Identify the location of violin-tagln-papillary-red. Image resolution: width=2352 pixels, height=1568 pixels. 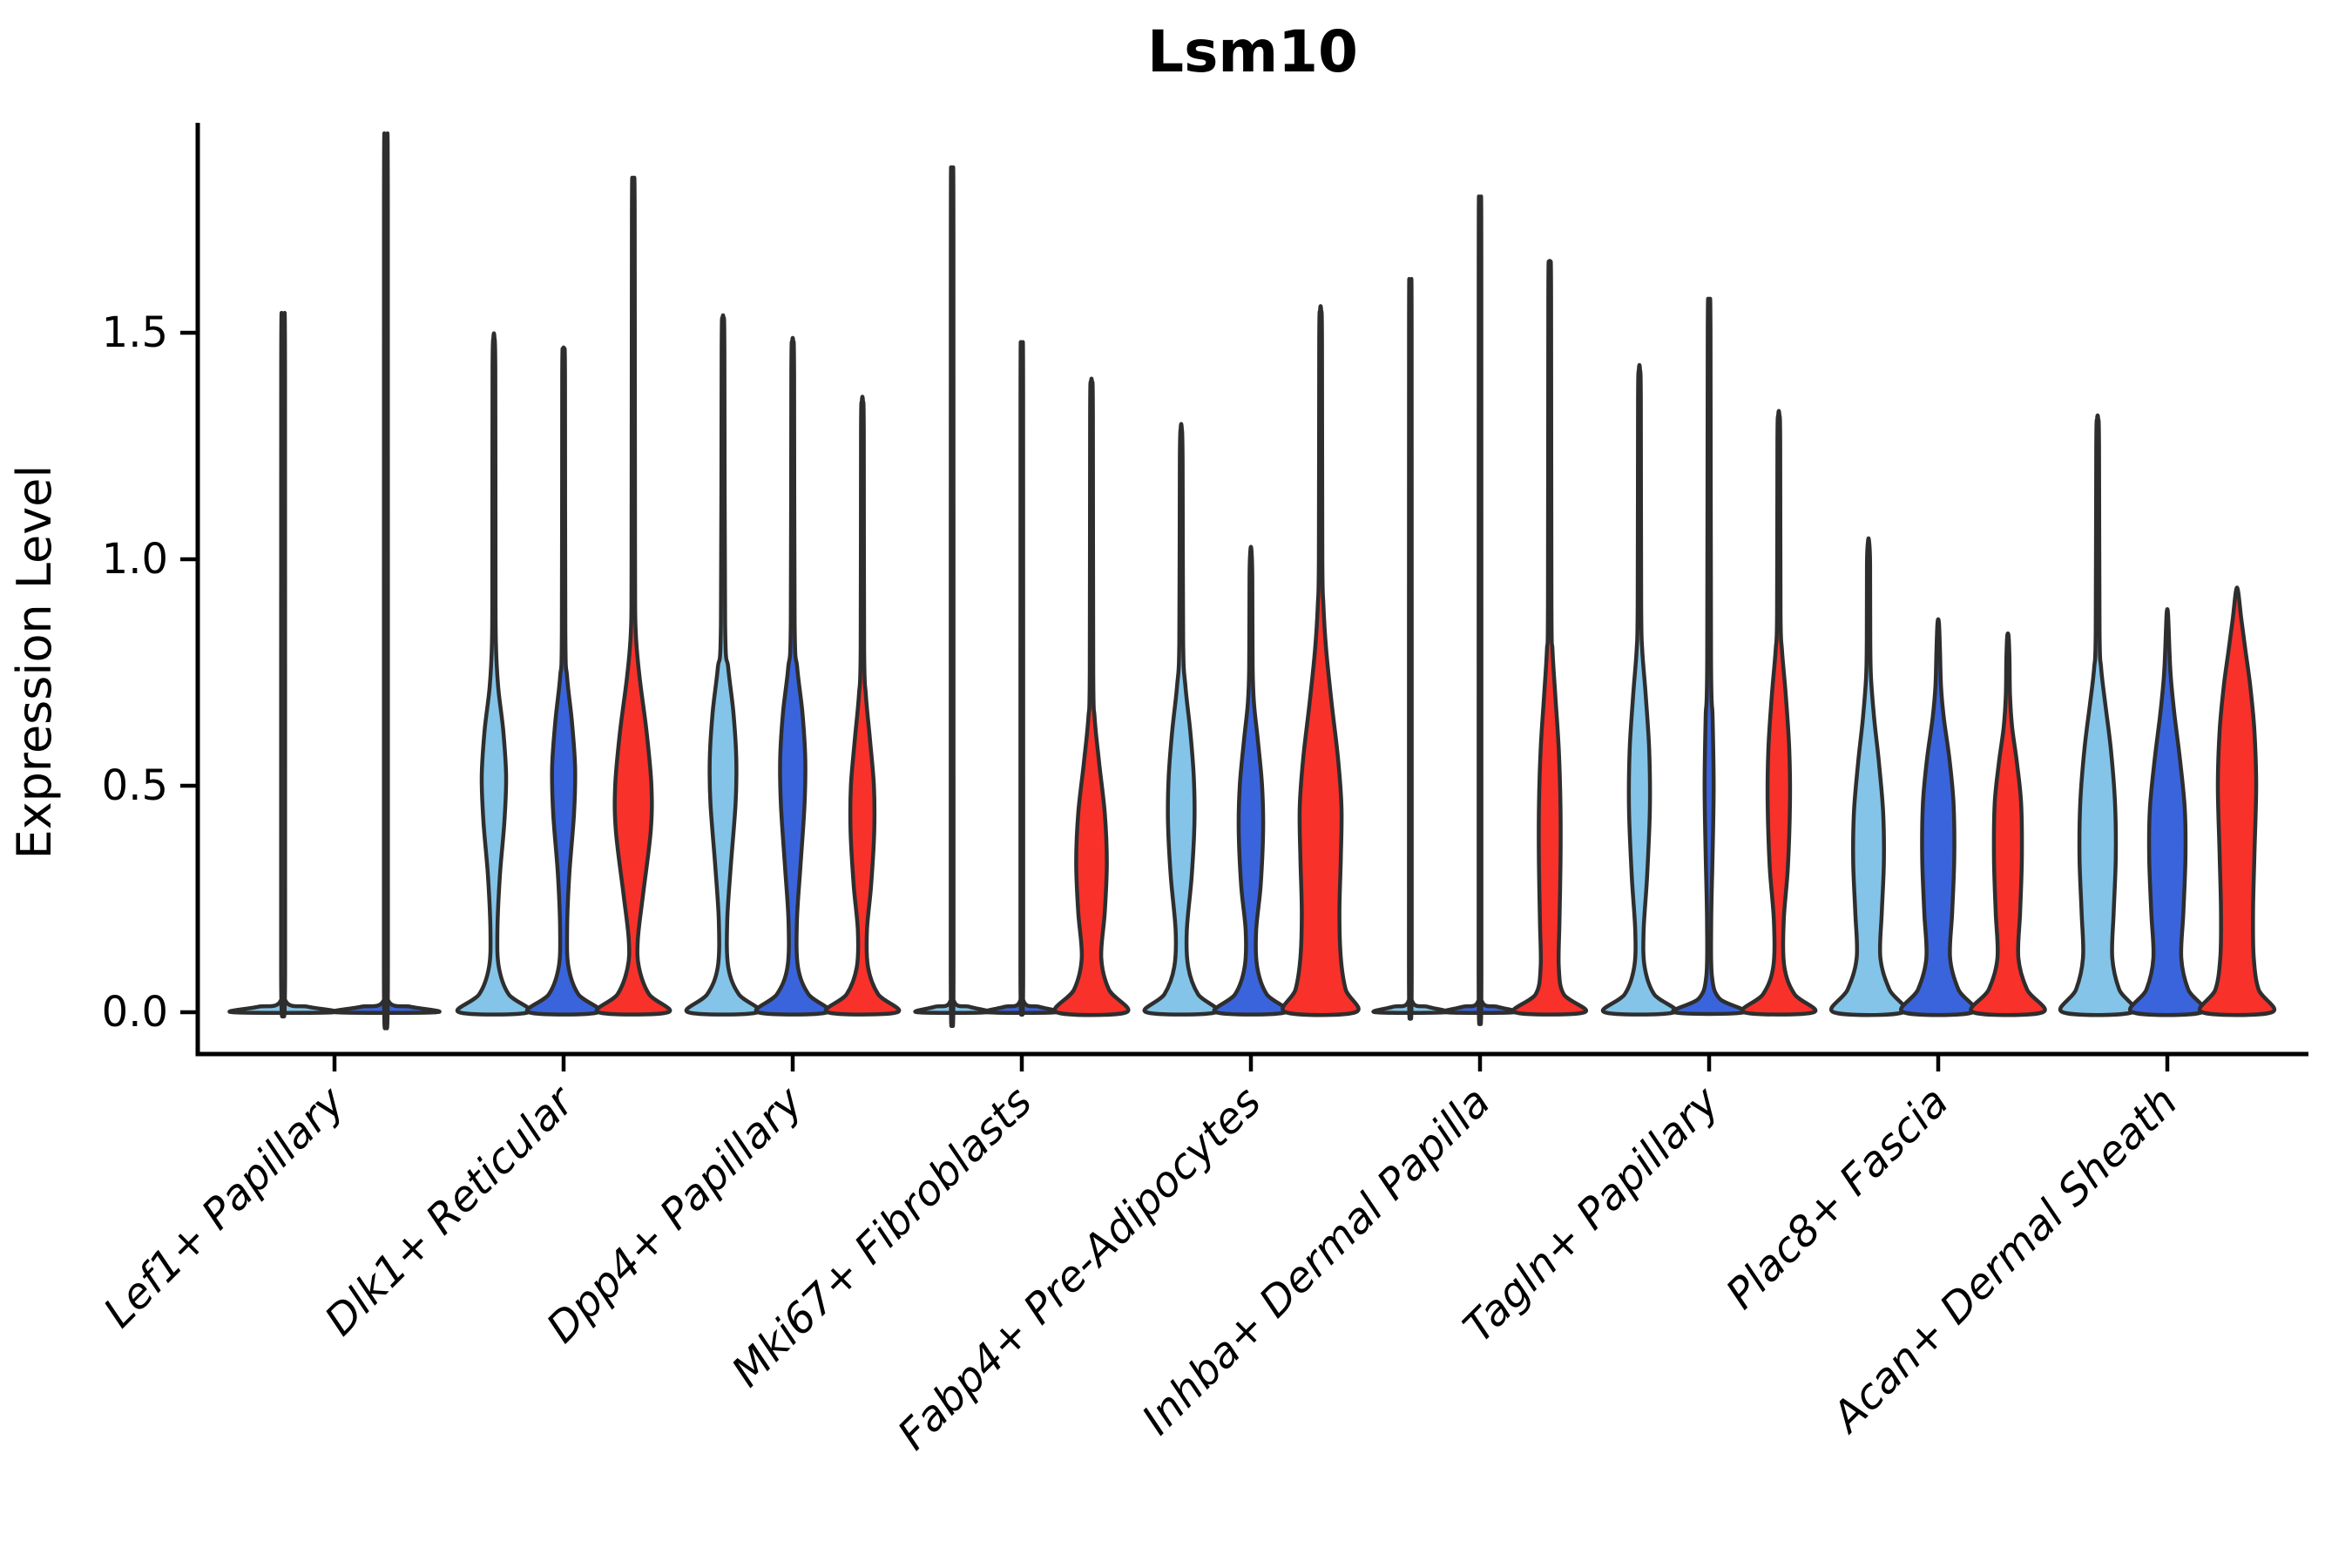
(1779, 713).